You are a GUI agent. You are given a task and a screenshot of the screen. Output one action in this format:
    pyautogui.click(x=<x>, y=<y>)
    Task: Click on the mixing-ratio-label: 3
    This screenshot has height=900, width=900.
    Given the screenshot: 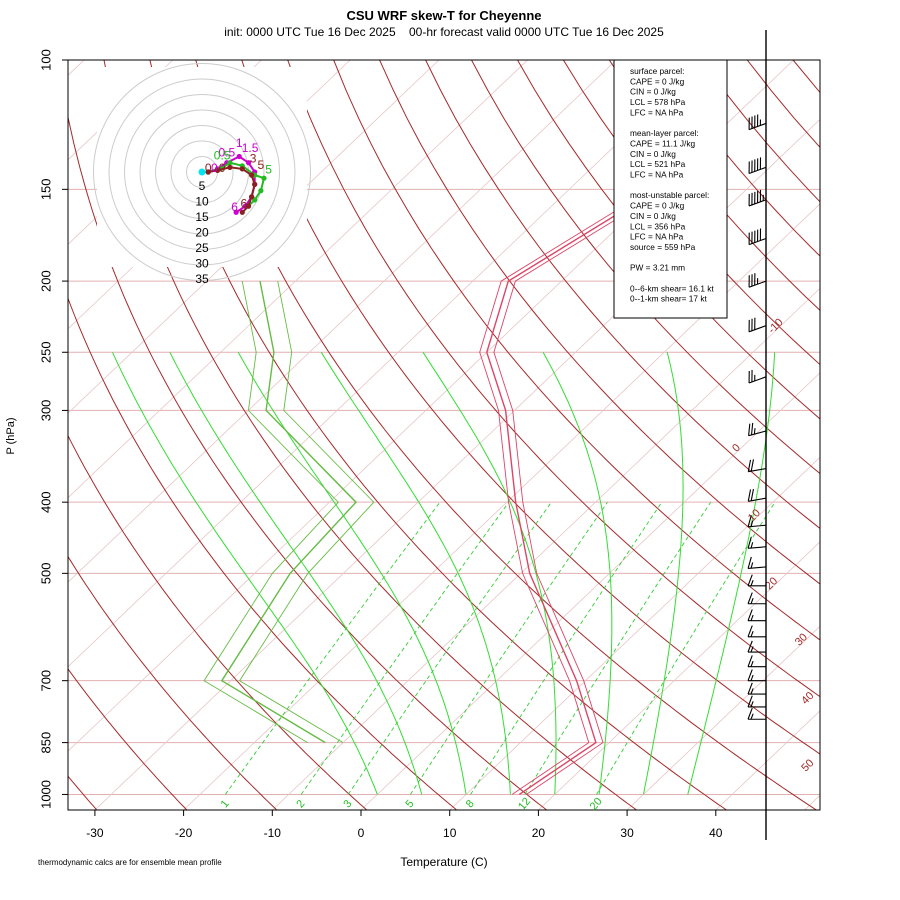 What is the action you would take?
    pyautogui.click(x=347, y=804)
    